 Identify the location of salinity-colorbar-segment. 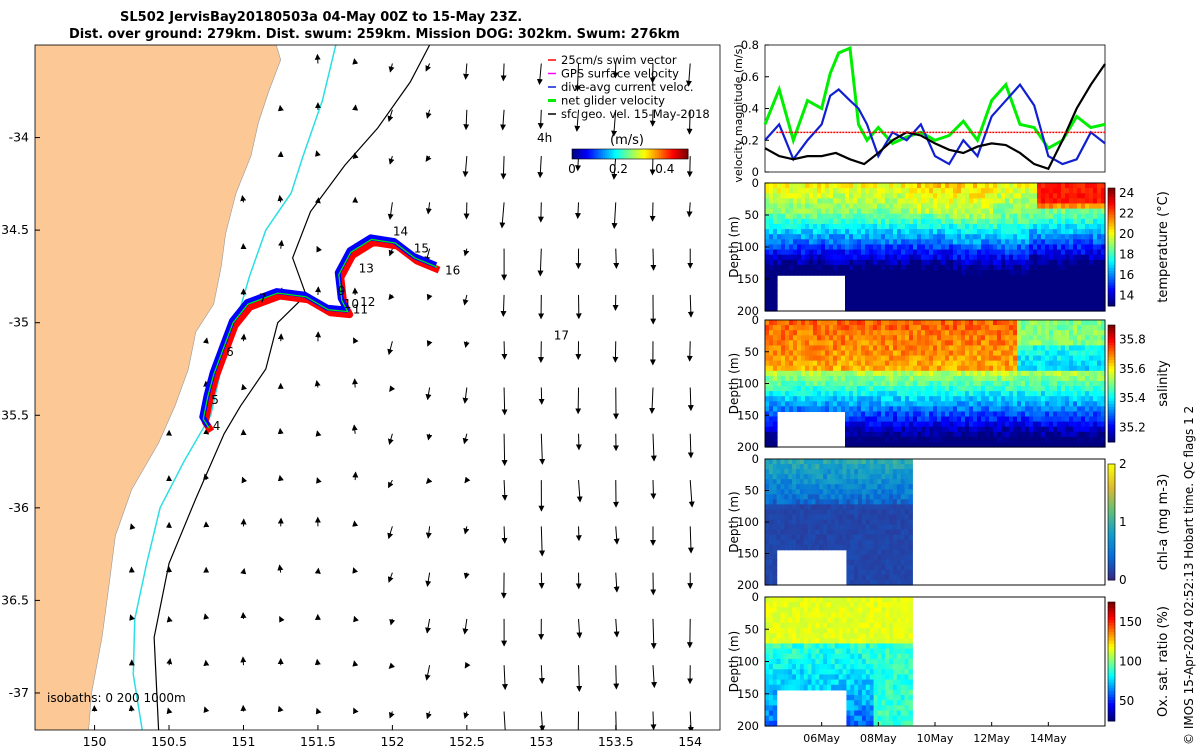
(1111, 429).